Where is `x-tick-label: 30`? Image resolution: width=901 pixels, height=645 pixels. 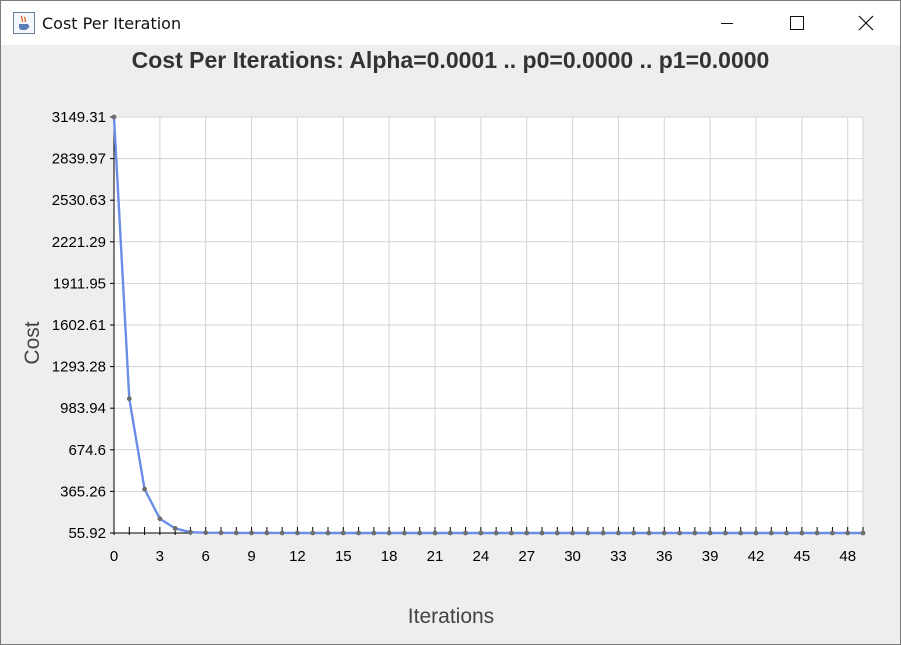
x-tick-label: 30 is located at coordinates (572, 556).